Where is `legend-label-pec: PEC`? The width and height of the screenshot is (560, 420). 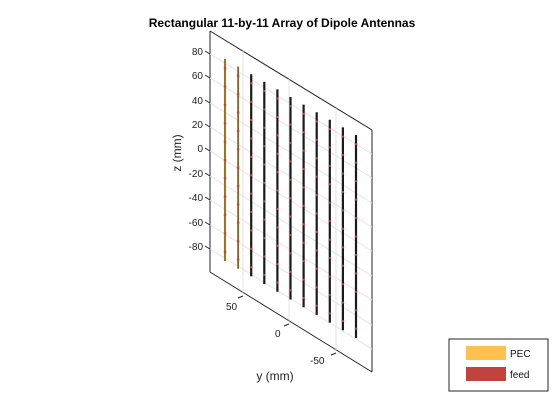 legend-label-pec: PEC is located at coordinates (520, 354).